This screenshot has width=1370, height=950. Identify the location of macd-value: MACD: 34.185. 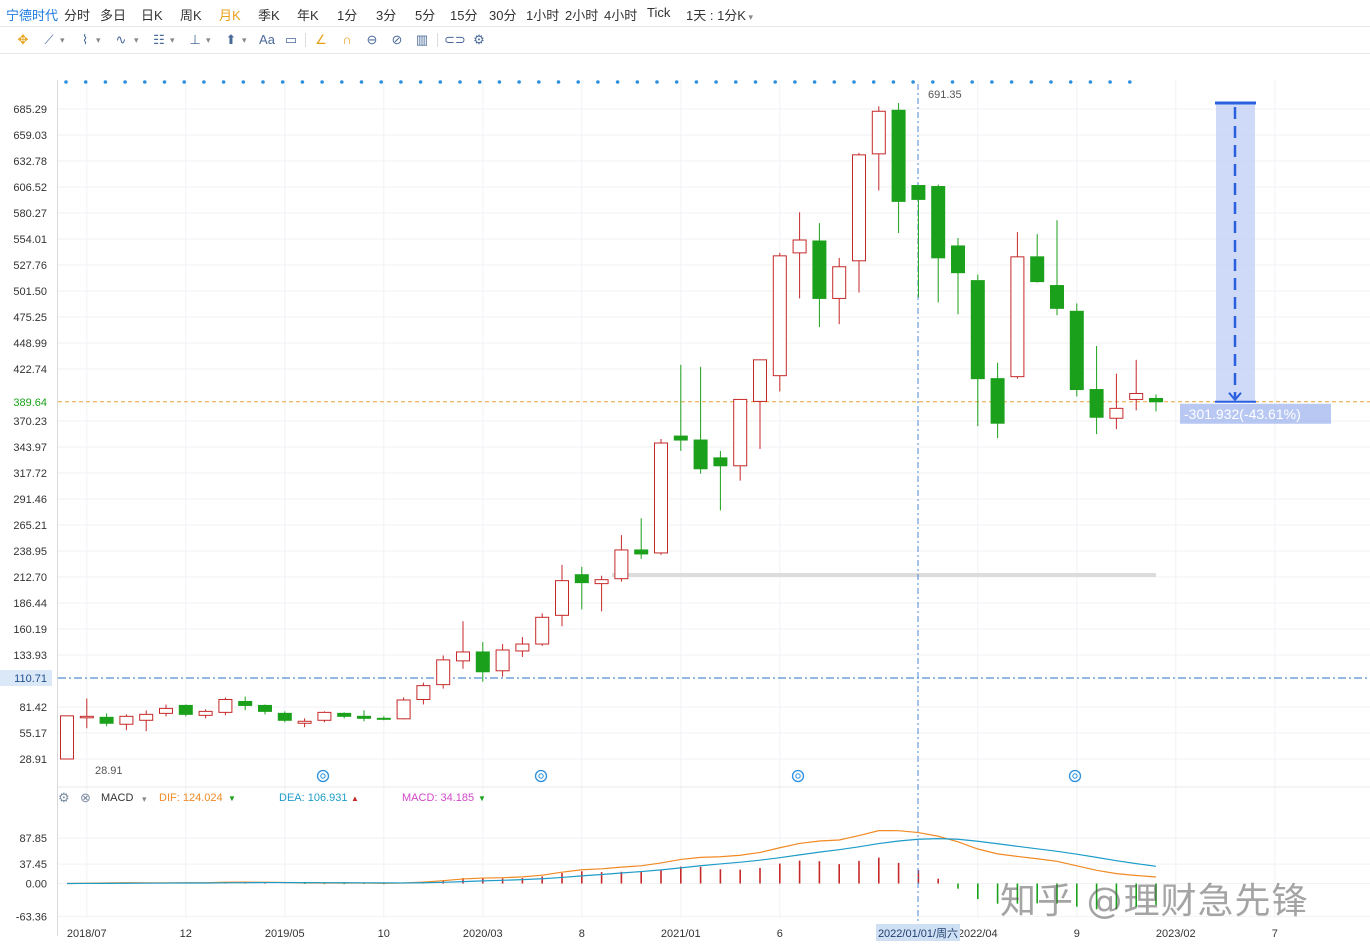
(438, 798).